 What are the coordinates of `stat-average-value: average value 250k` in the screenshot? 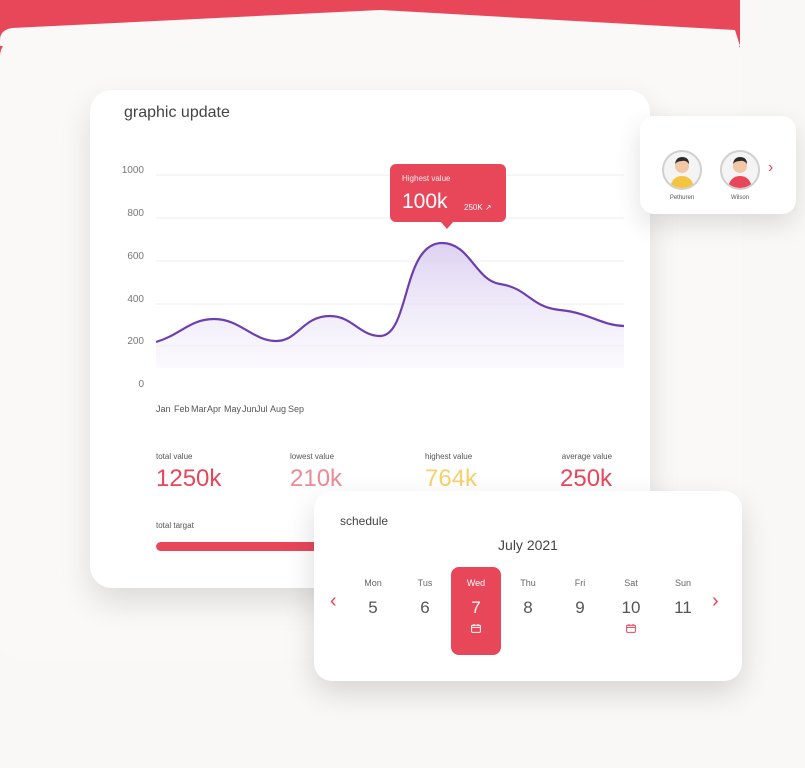 It's located at (586, 472).